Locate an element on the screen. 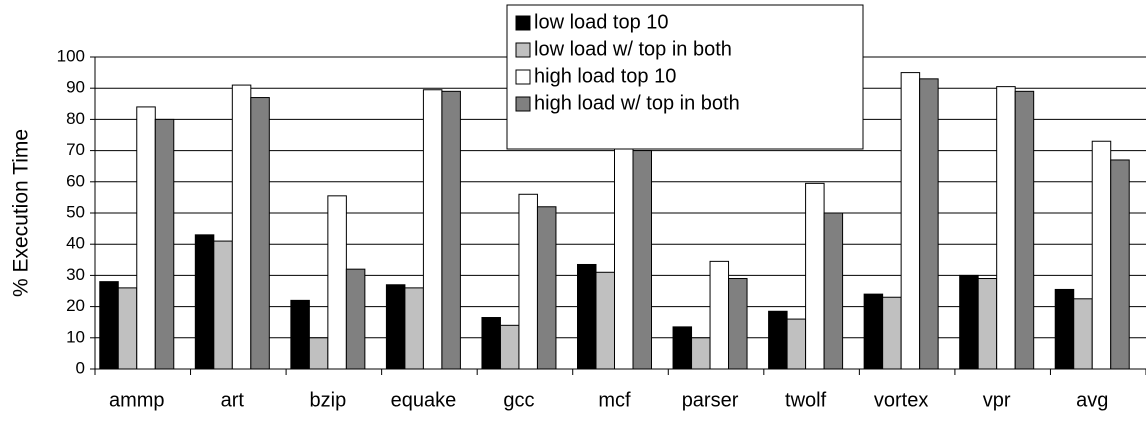 The height and width of the screenshot is (422, 1146). y-tick-label: 90 is located at coordinates (75, 87).